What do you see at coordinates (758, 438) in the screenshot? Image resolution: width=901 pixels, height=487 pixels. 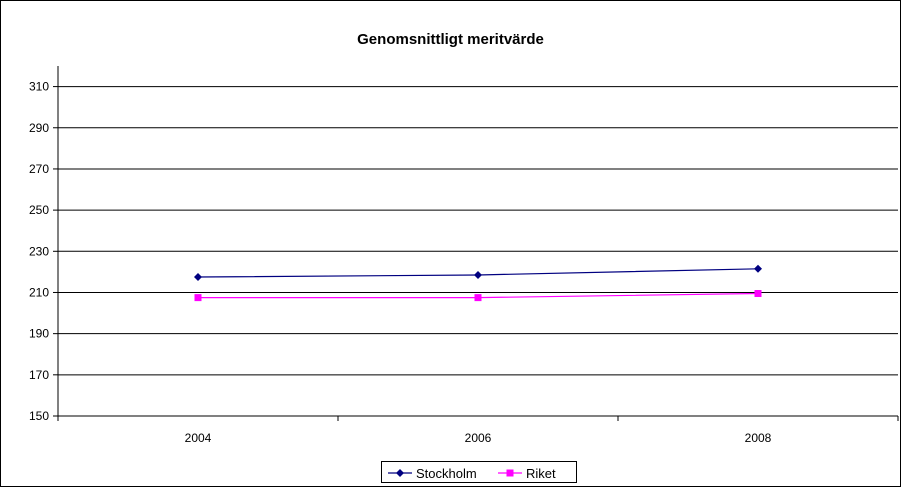 I see `x-tick-label: 2008` at bounding box center [758, 438].